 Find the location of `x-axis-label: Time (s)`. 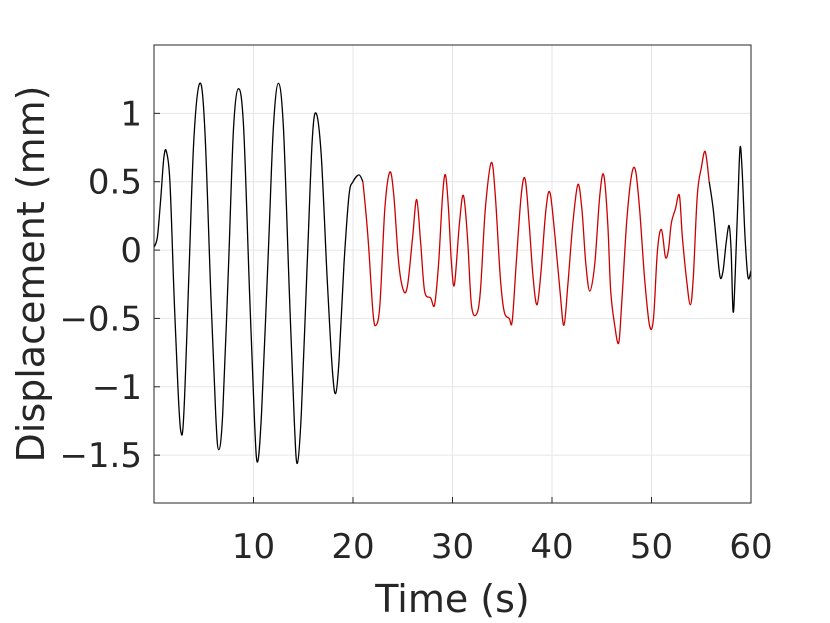

x-axis-label: Time (s) is located at coordinates (452, 599).